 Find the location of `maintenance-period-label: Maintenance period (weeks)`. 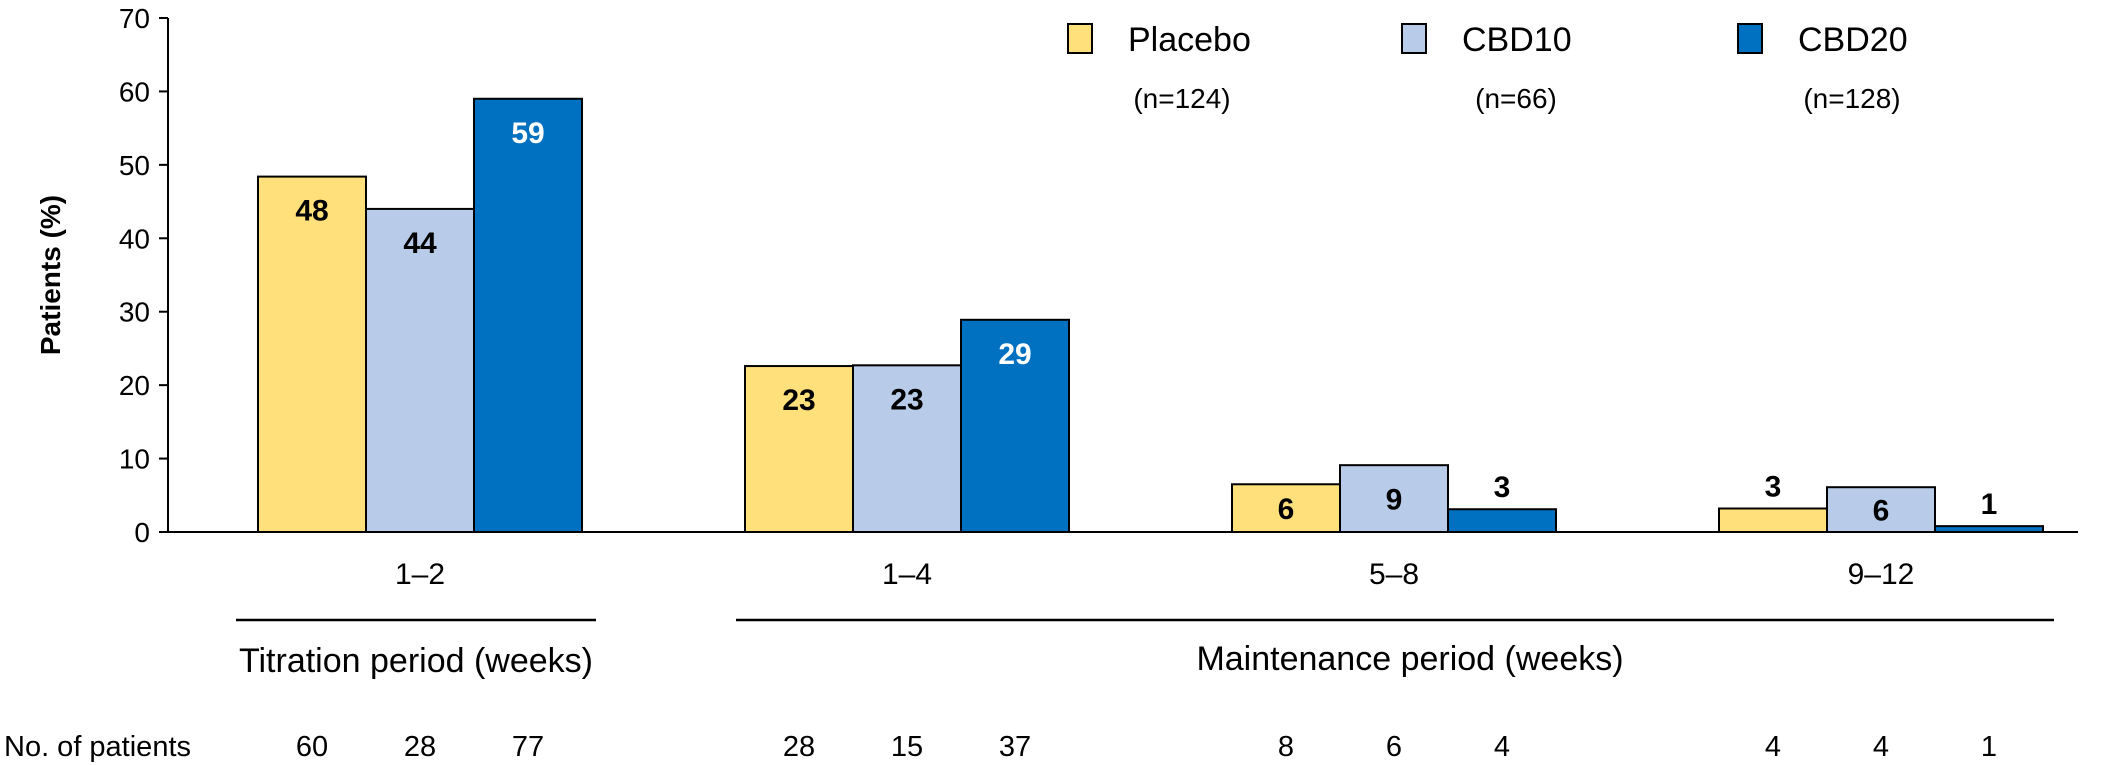

maintenance-period-label: Maintenance period (weeks) is located at coordinates (1409, 659).